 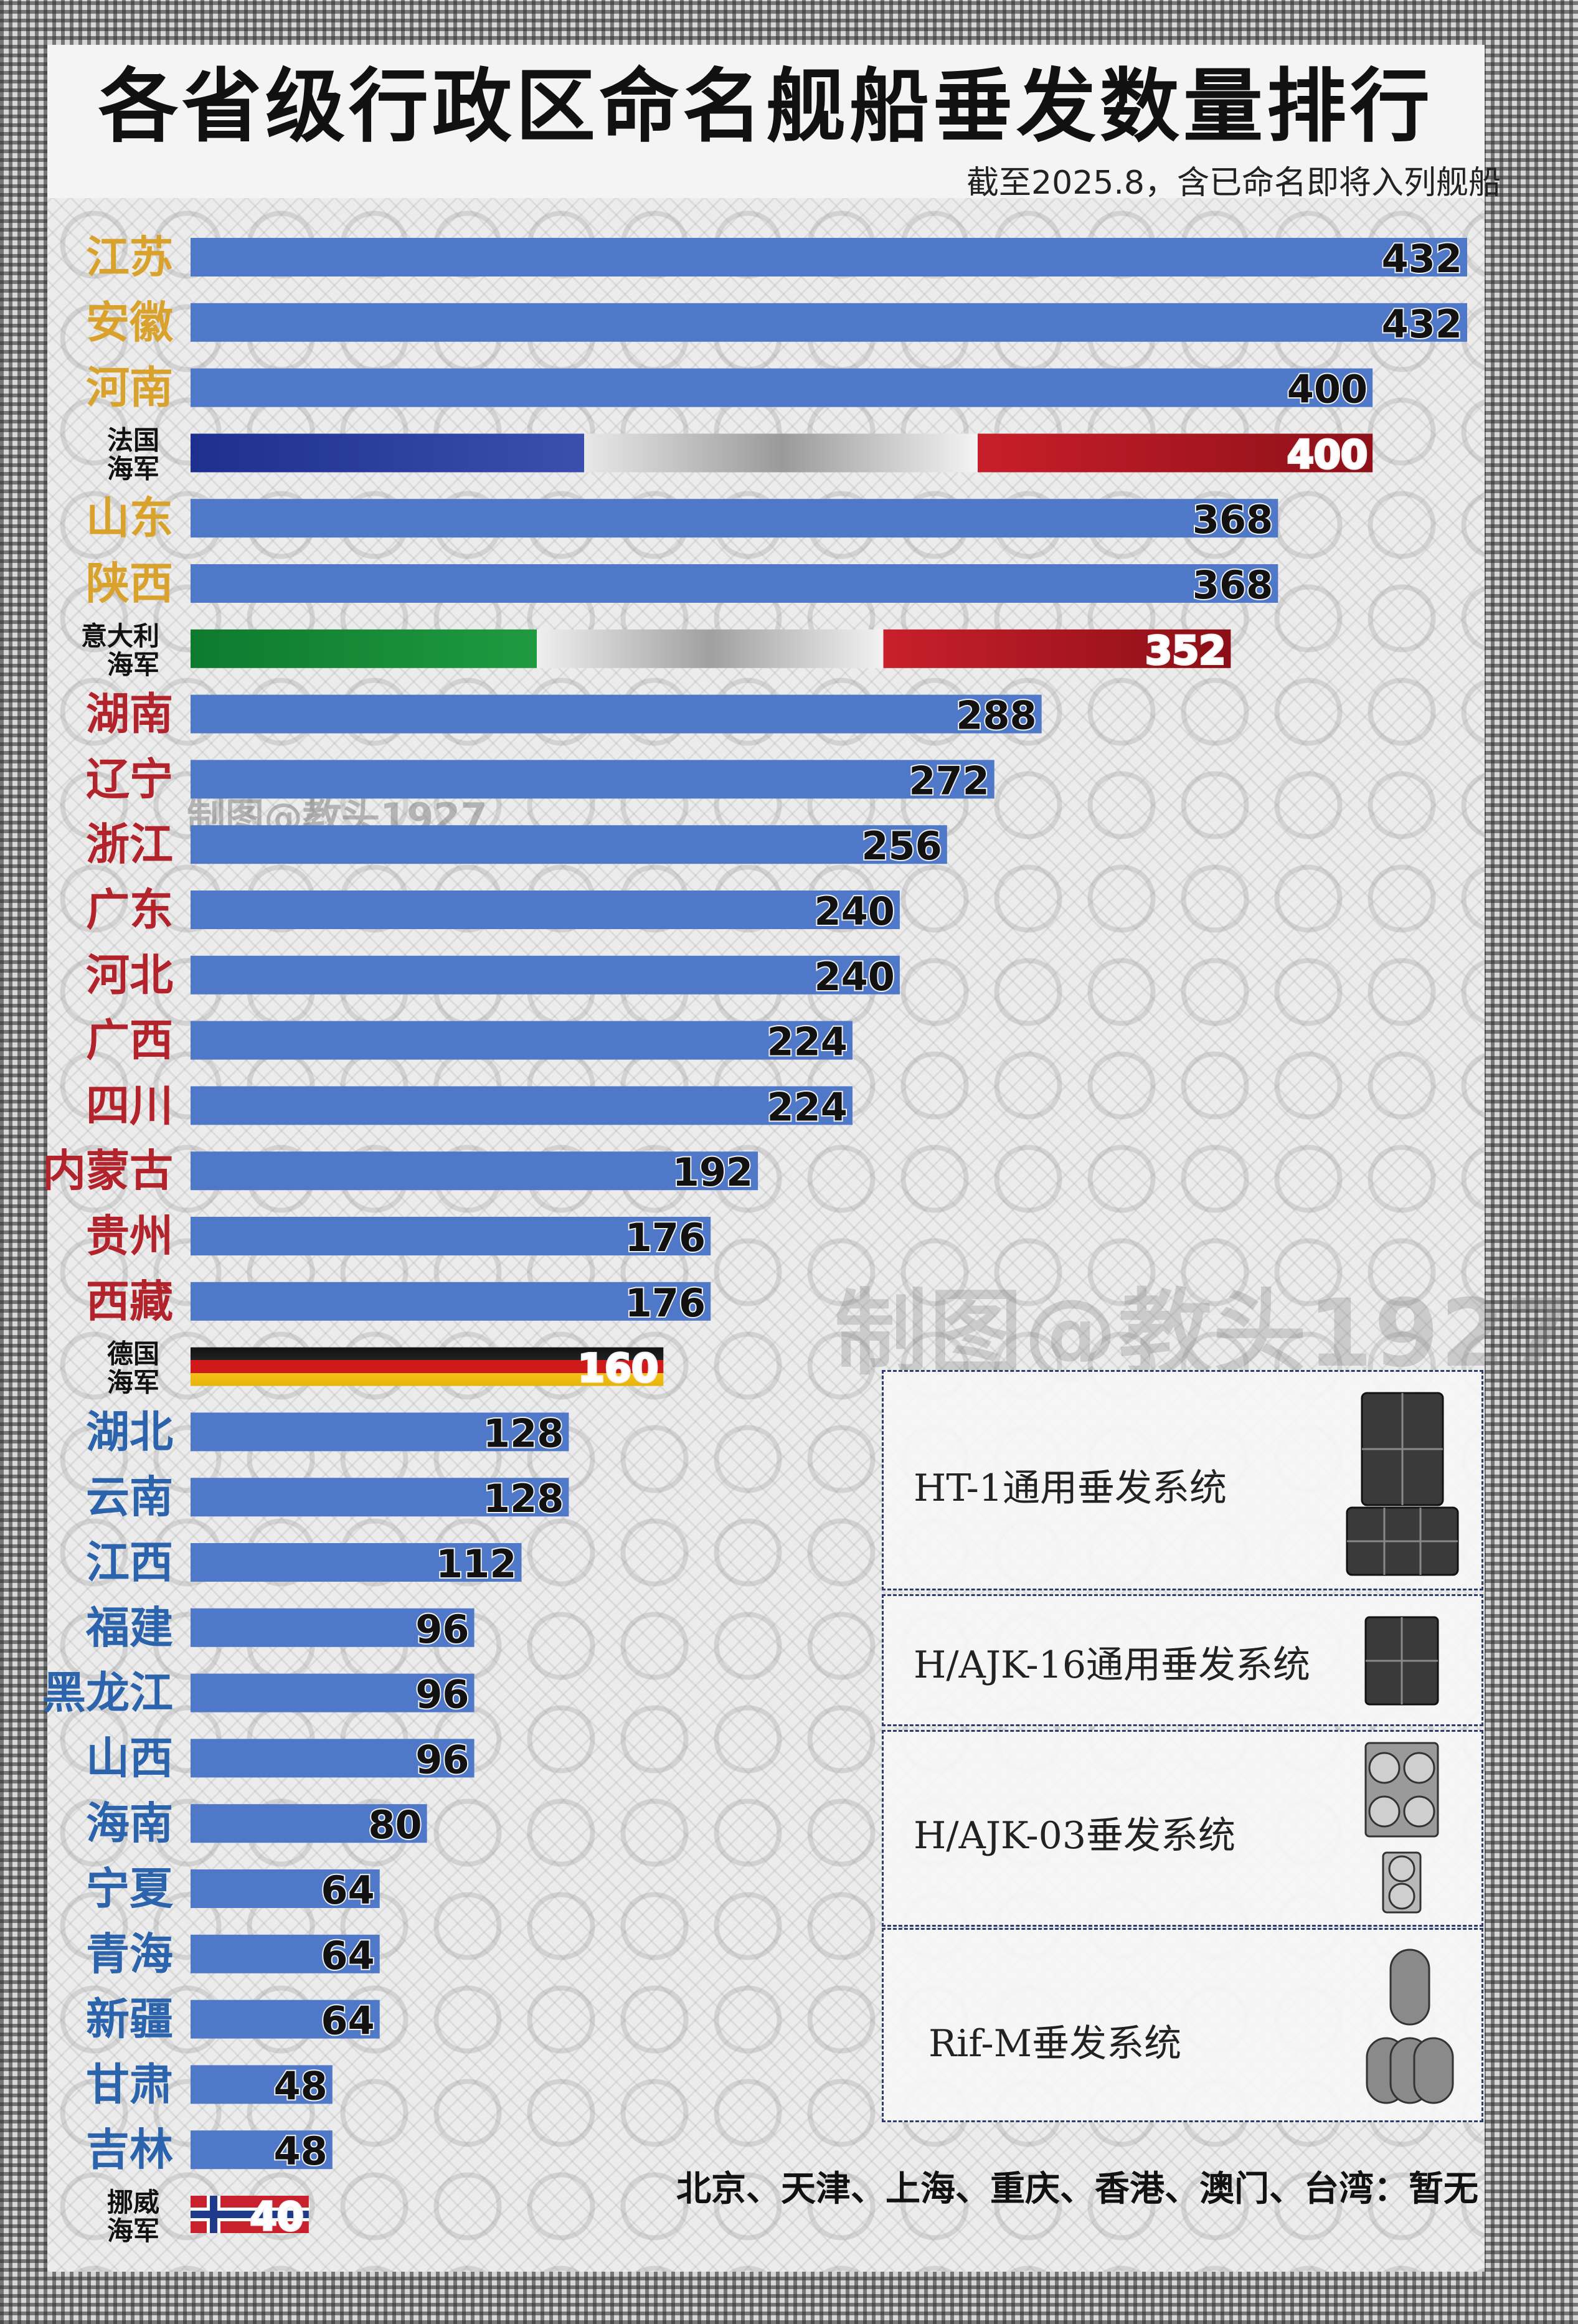 What do you see at coordinates (285, 1954) in the screenshot?
I see `bar-青海` at bounding box center [285, 1954].